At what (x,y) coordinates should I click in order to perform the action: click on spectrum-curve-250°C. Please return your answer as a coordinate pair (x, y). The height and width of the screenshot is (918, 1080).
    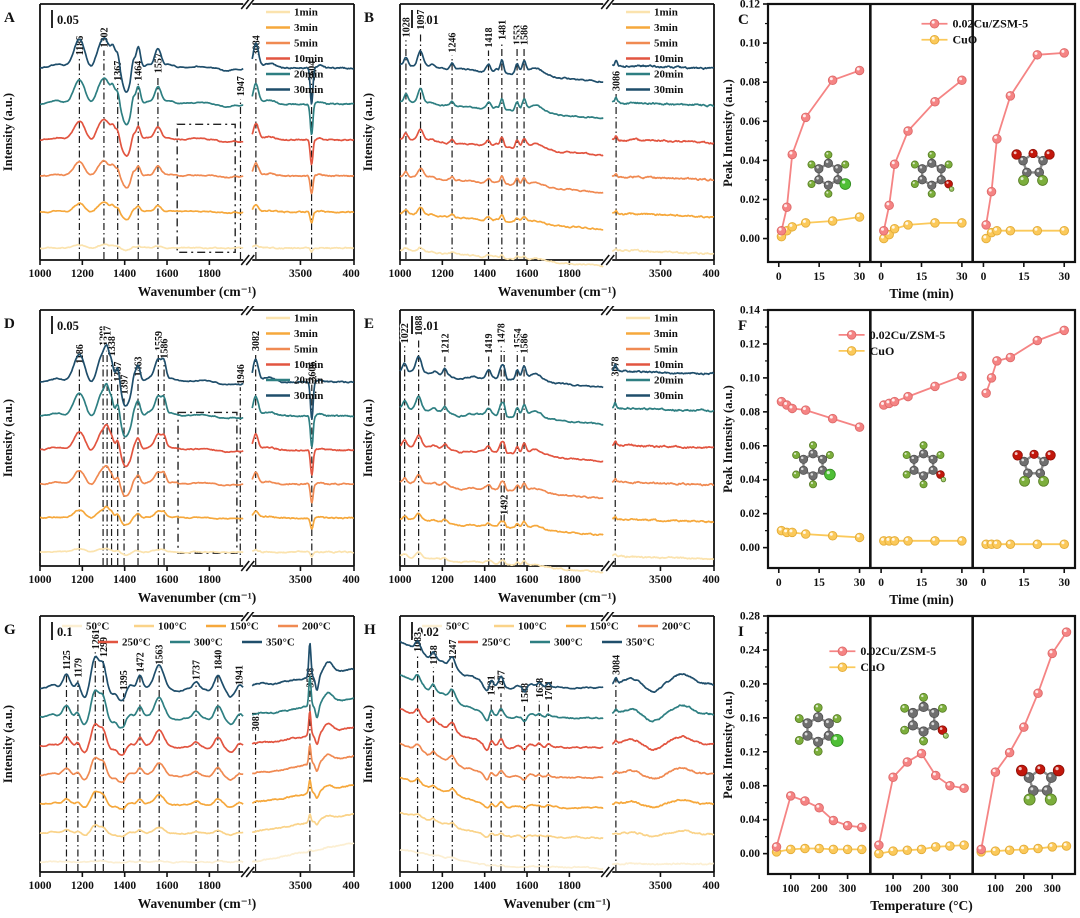
    Looking at the image, I should click on (663, 743).